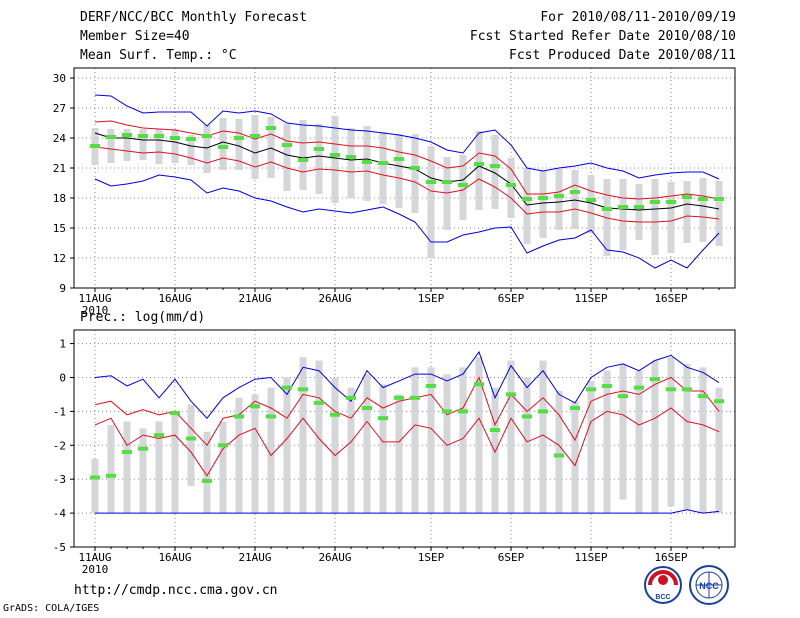 Image resolution: width=800 pixels, height=618 pixels. Describe the element at coordinates (602, 36) in the screenshot. I see `start-date: Fcst Started Refer Date 2010/08/10` at that location.